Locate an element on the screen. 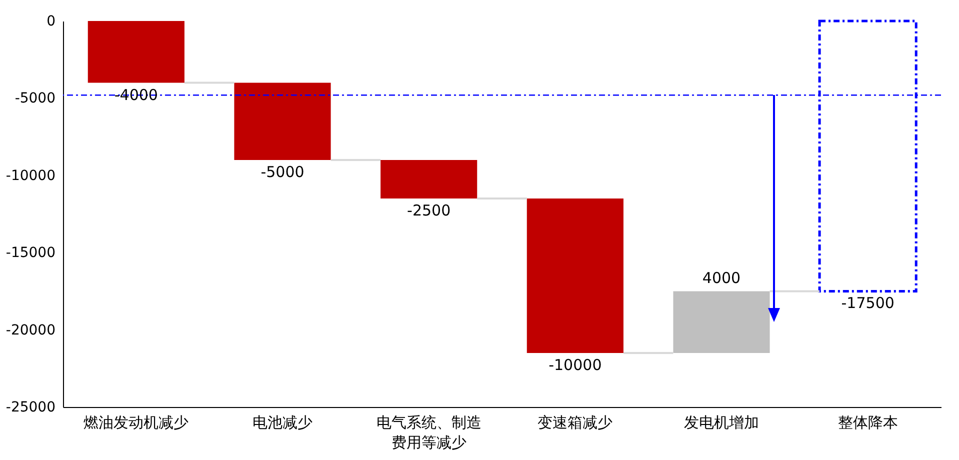 This screenshot has width=959, height=460. x-tick-label: 燃油发动机减少 is located at coordinates (136, 423).